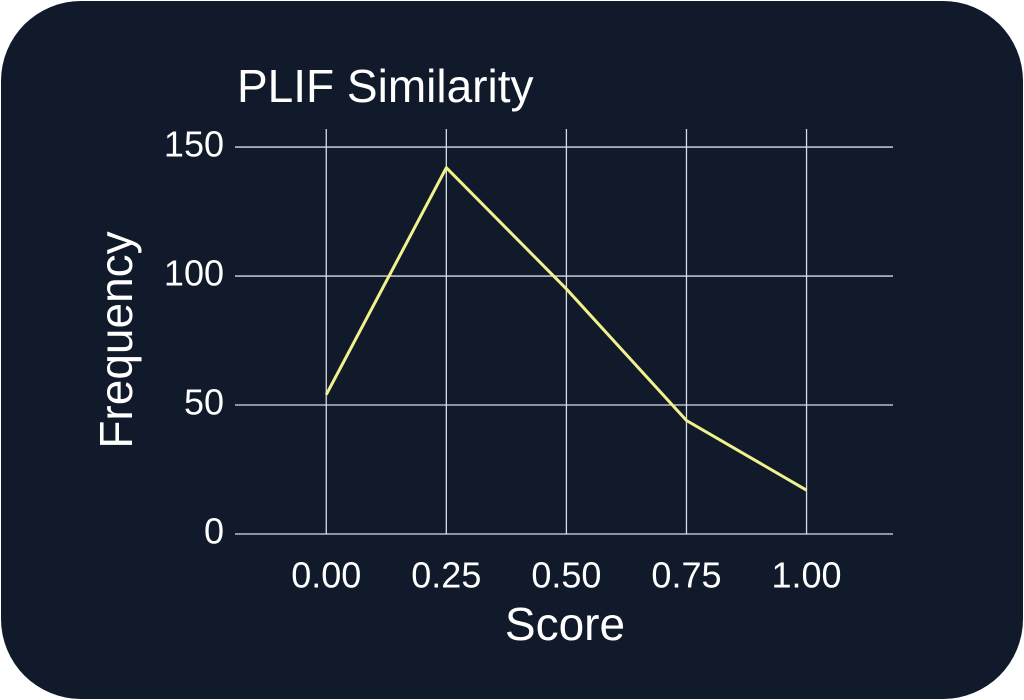  Describe the element at coordinates (326, 575) in the screenshot. I see `x-tick-label: 0.00` at that location.